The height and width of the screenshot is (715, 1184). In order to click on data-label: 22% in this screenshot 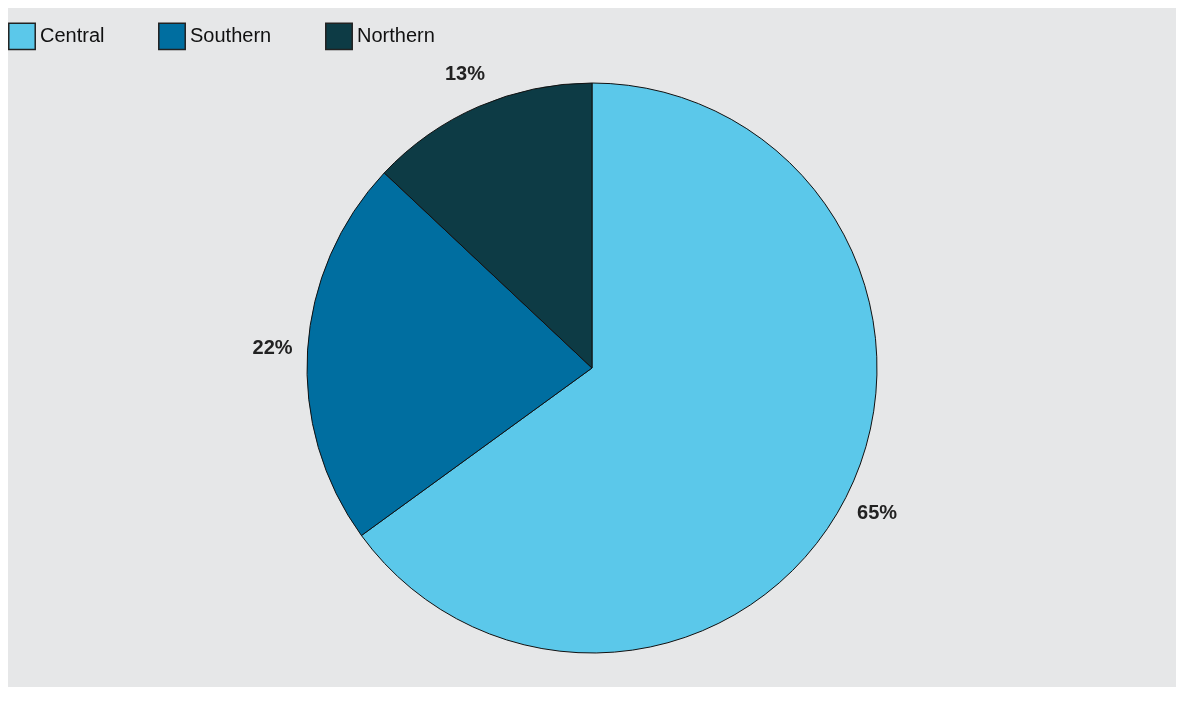, I will do `click(272, 346)`.